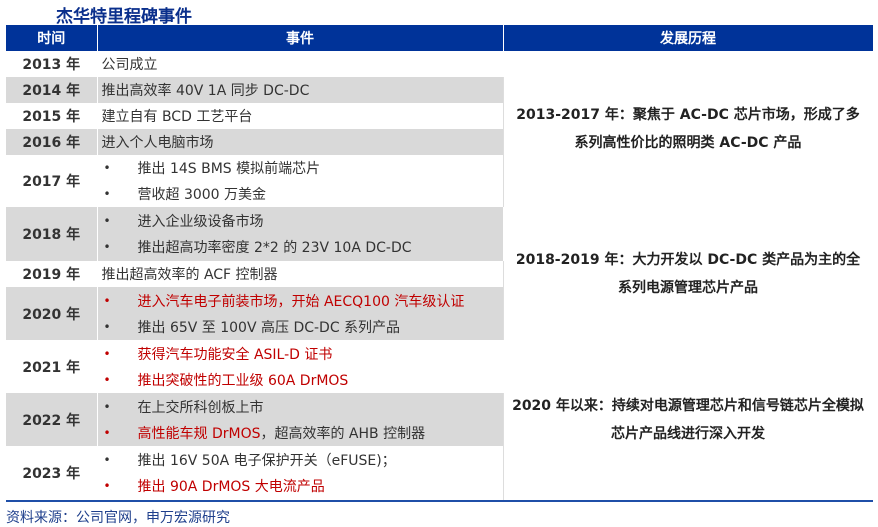 The height and width of the screenshot is (527, 878). What do you see at coordinates (300, 38) in the screenshot?
I see `header-event: 事件` at bounding box center [300, 38].